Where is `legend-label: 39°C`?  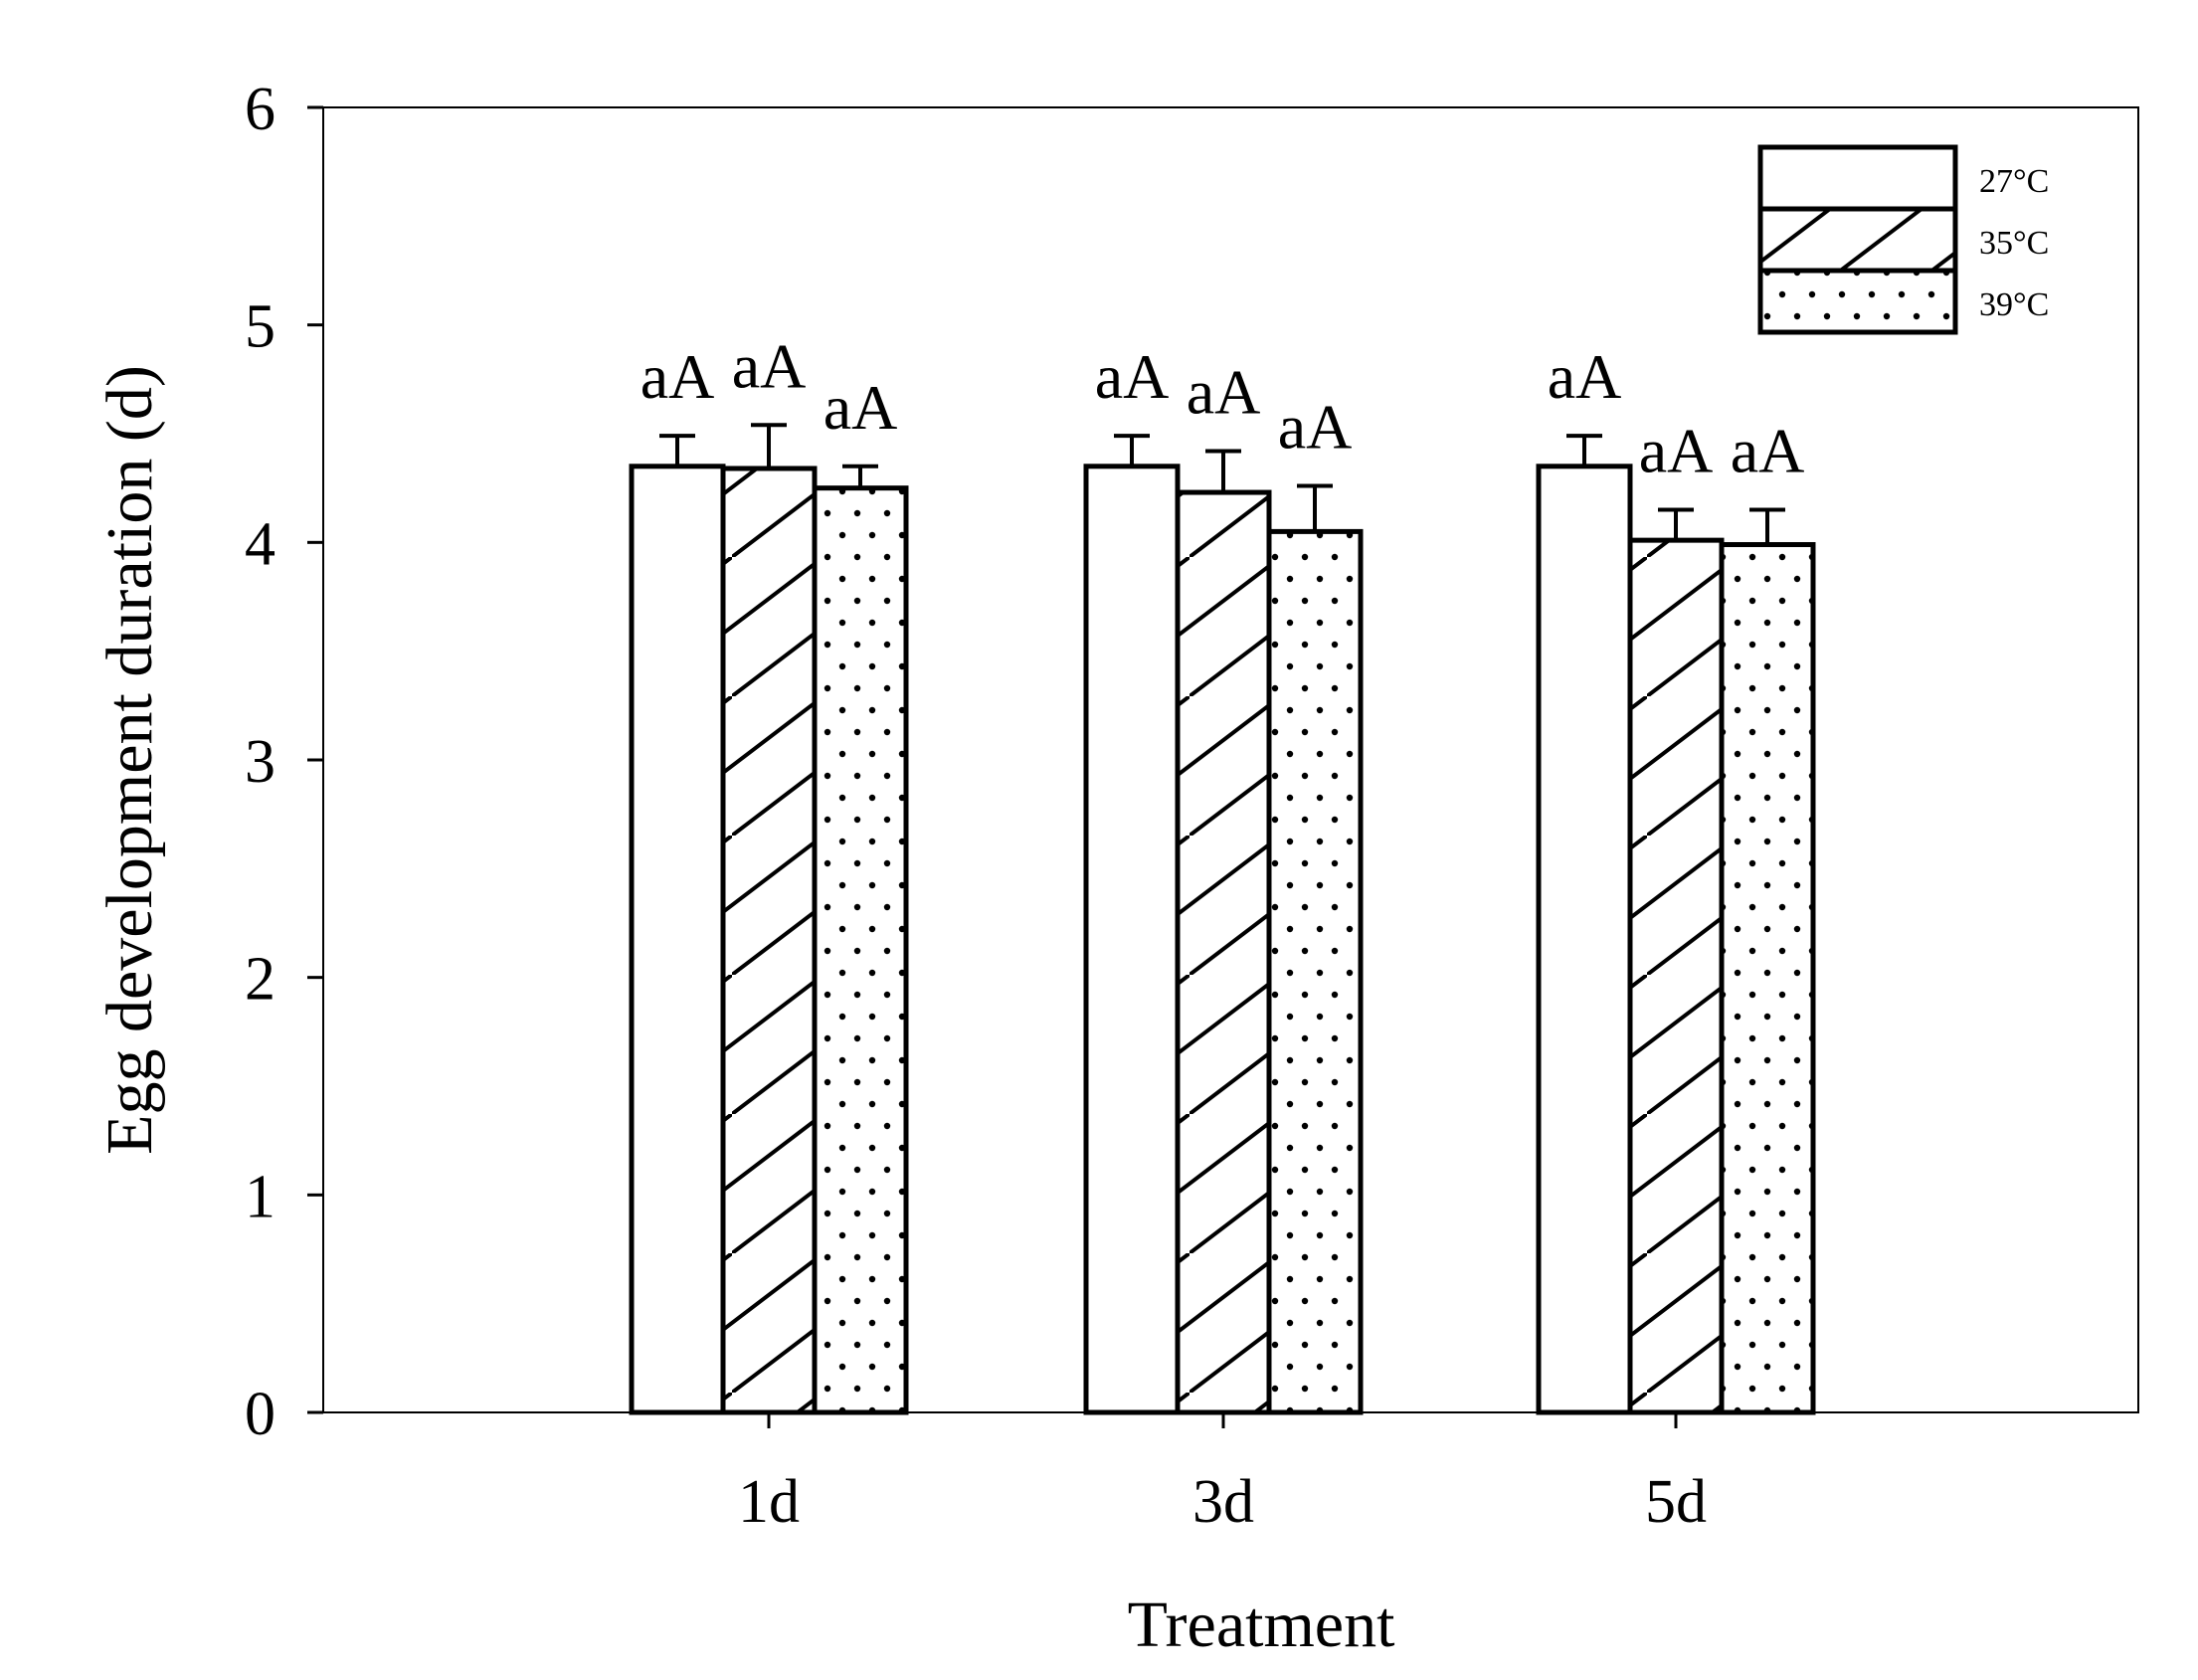
legend-label: 39°C is located at coordinates (2014, 304).